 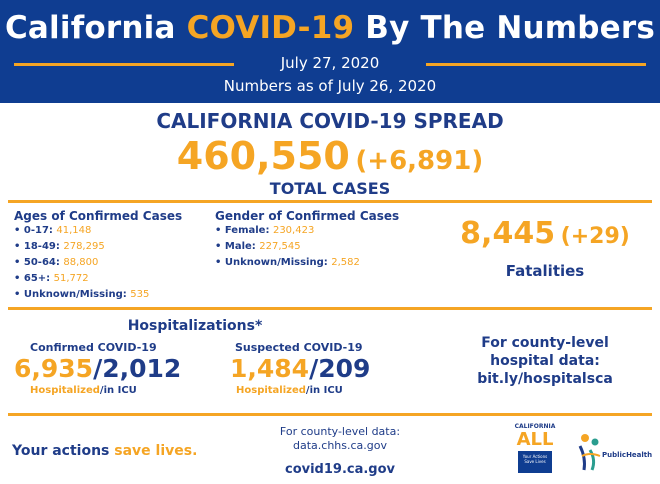 What do you see at coordinates (589, 452) in the screenshot?
I see `public-health-icon` at bounding box center [589, 452].